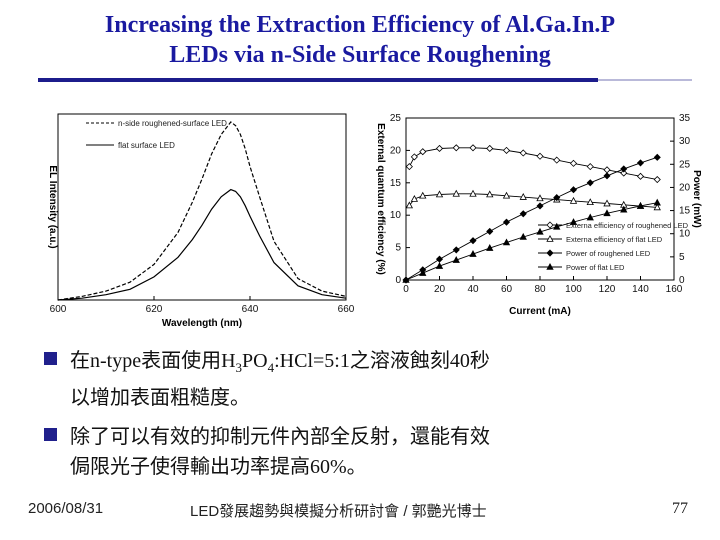 The width and height of the screenshot is (720, 540). What do you see at coordinates (473, 289) in the screenshot?
I see `eqe-x-tick-label: 40` at bounding box center [473, 289].